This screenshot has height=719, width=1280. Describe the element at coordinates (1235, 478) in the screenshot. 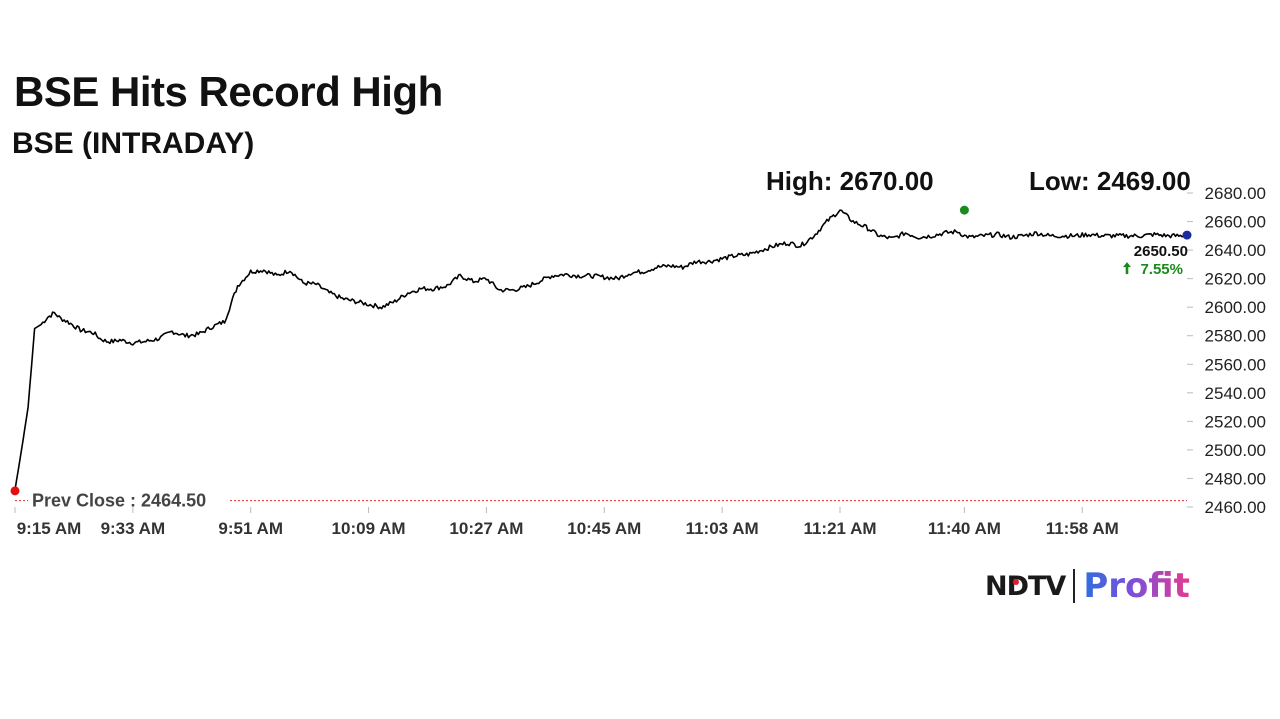

I see `y-tick-label: 2480.00` at that location.